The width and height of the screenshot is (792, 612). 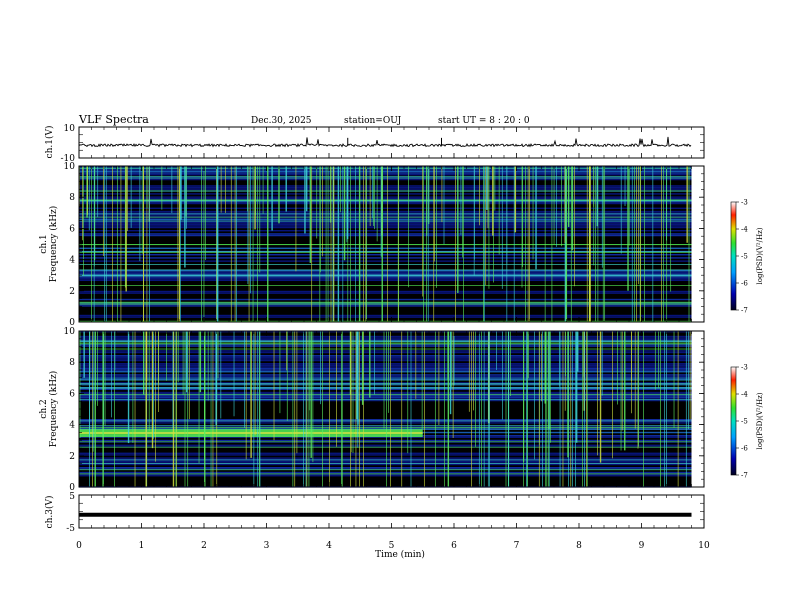 What do you see at coordinates (517, 546) in the screenshot?
I see `x-tick-label: 7` at bounding box center [517, 546].